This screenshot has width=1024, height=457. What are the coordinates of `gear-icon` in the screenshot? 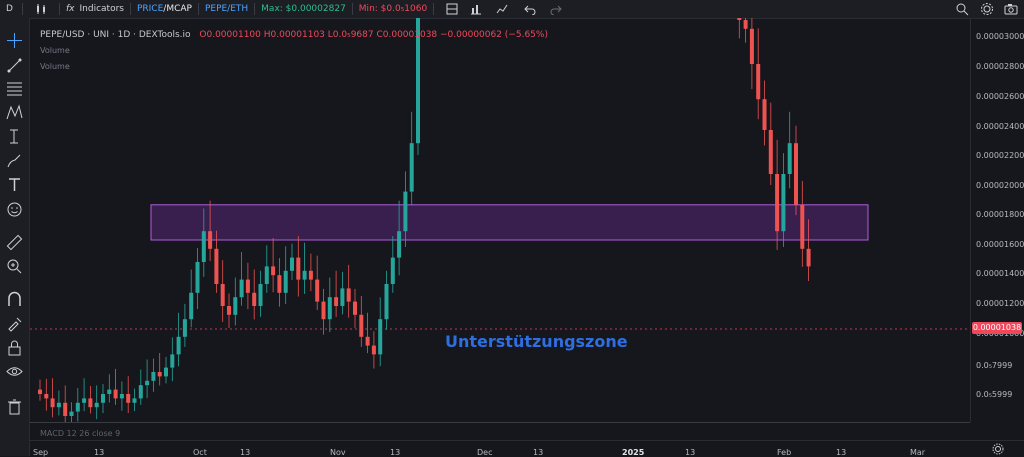 It's located at (987, 9).